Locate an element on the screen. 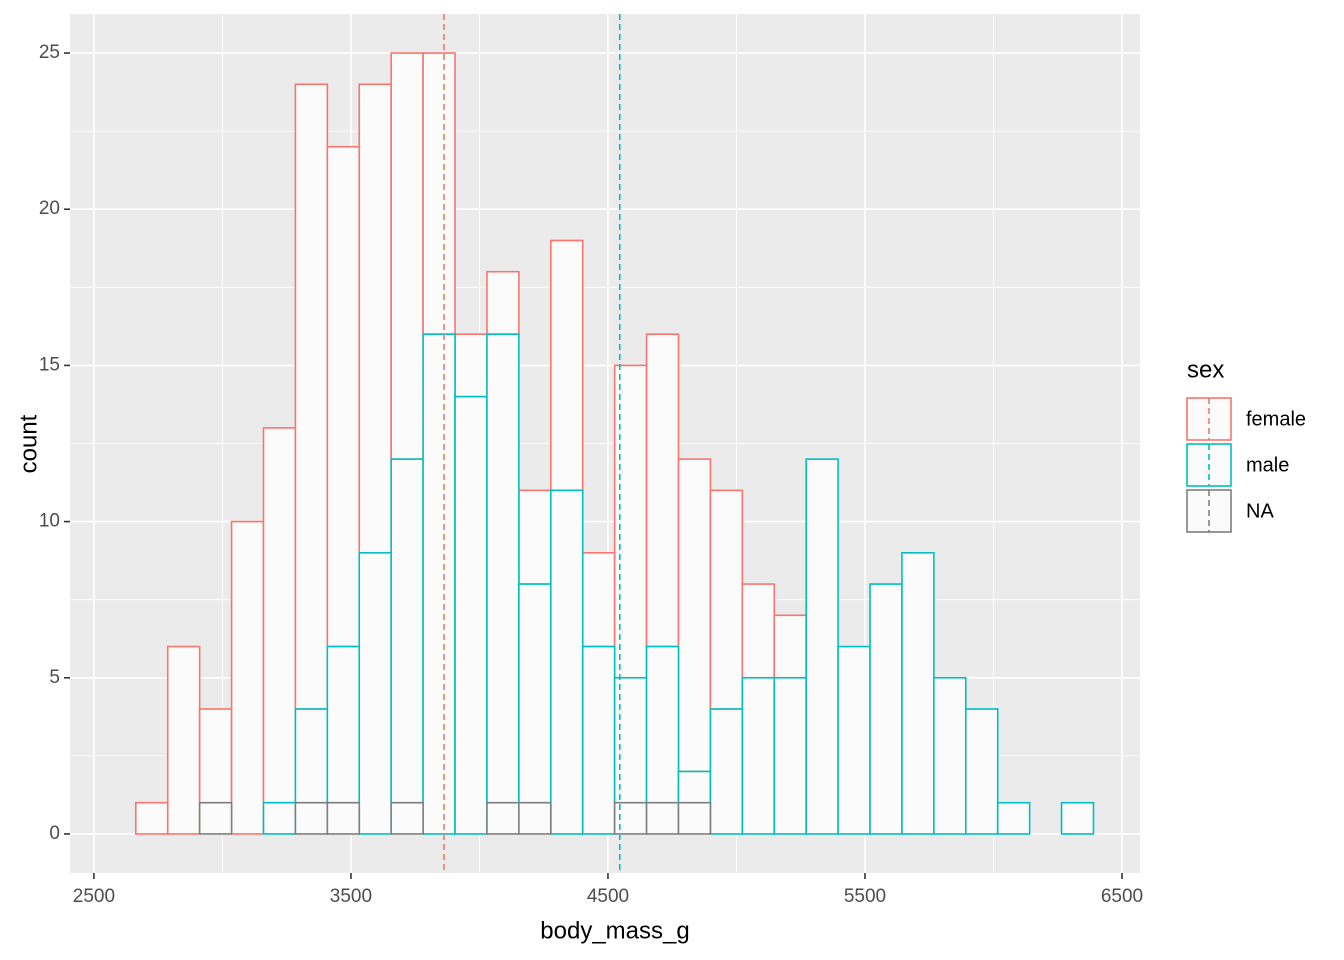 This screenshot has height=960, width=1344. legend-label: female is located at coordinates (1276, 419).